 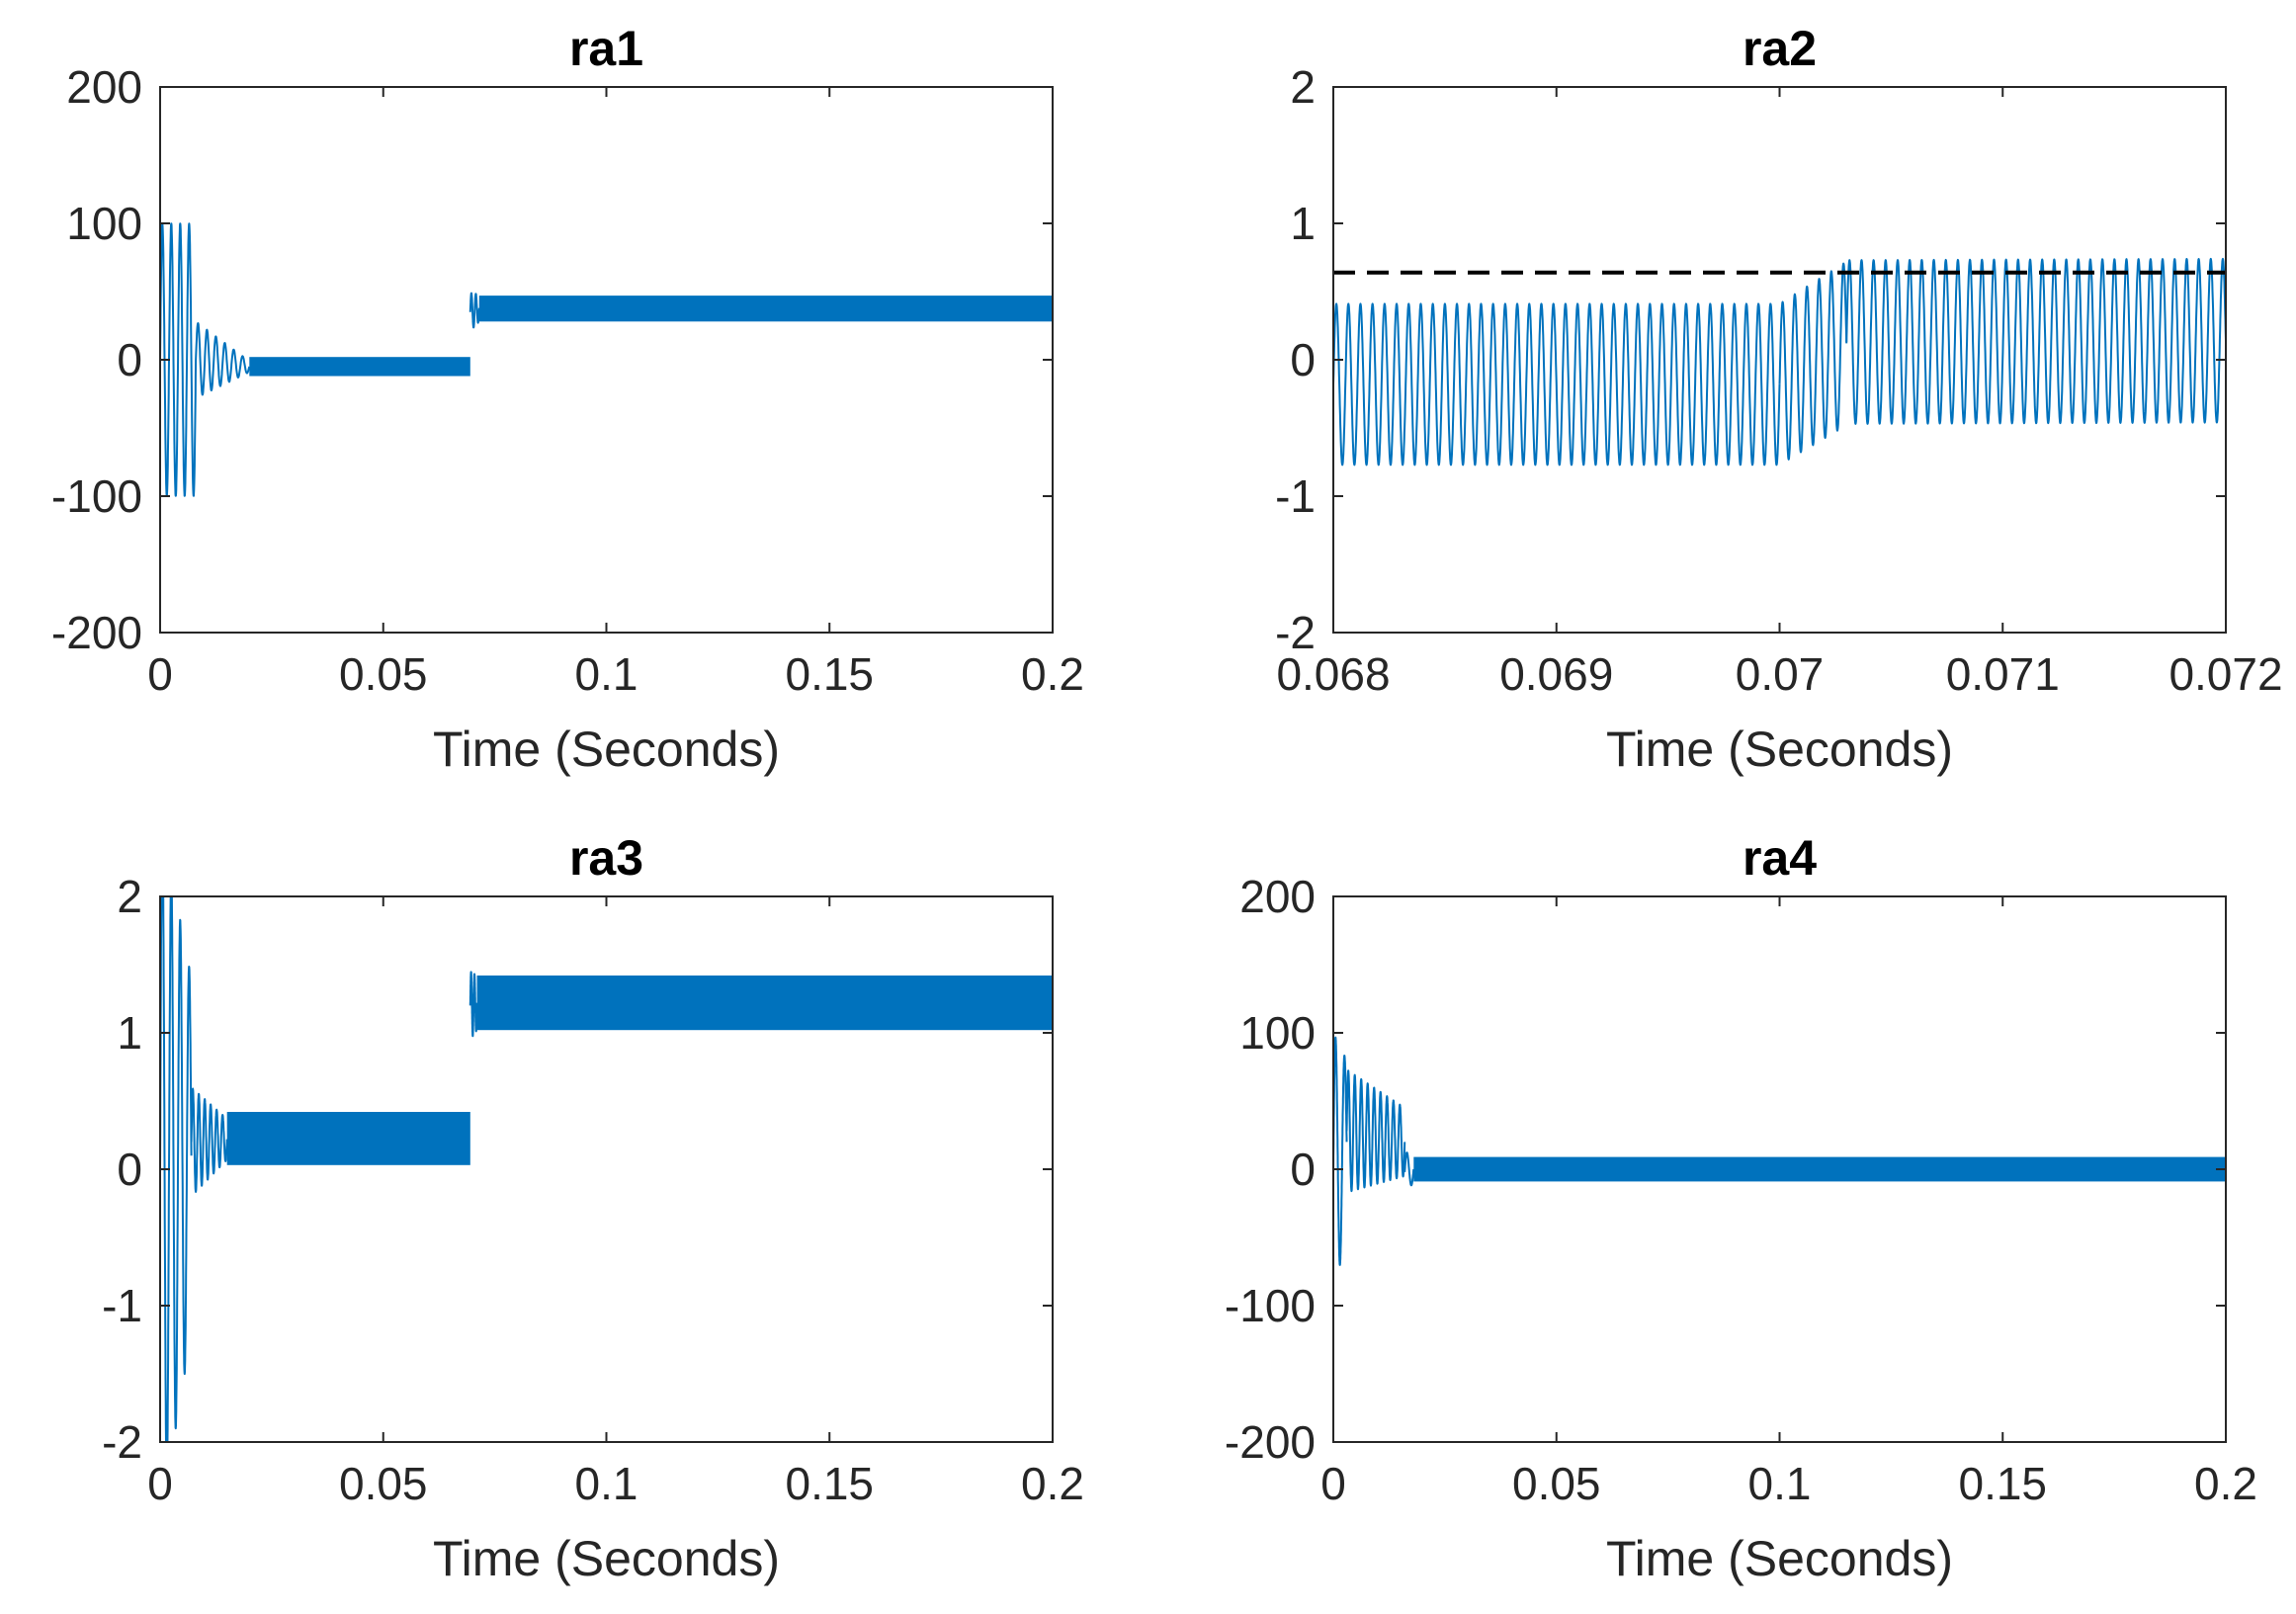 I want to click on plot-lines-ra3, so click(x=606, y=1169).